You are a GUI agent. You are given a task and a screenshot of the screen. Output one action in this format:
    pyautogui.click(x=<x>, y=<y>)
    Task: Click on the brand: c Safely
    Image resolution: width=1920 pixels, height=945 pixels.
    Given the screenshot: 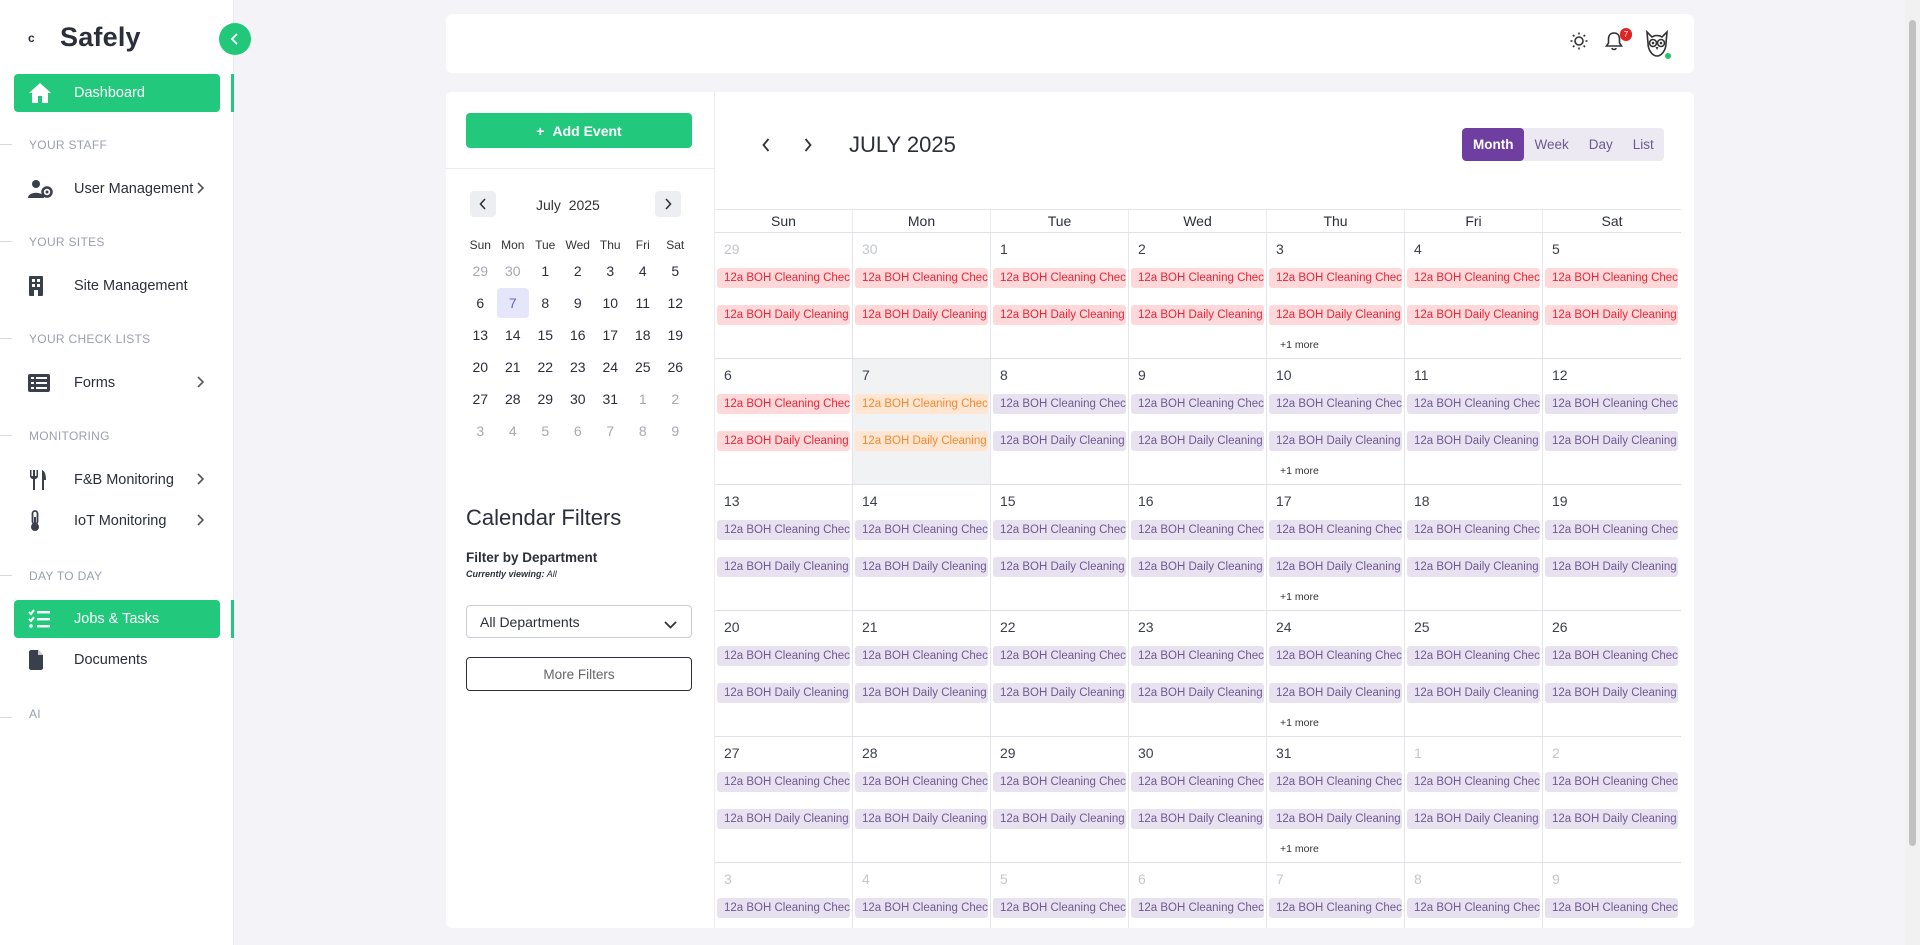 What is the action you would take?
    pyautogui.click(x=84, y=37)
    